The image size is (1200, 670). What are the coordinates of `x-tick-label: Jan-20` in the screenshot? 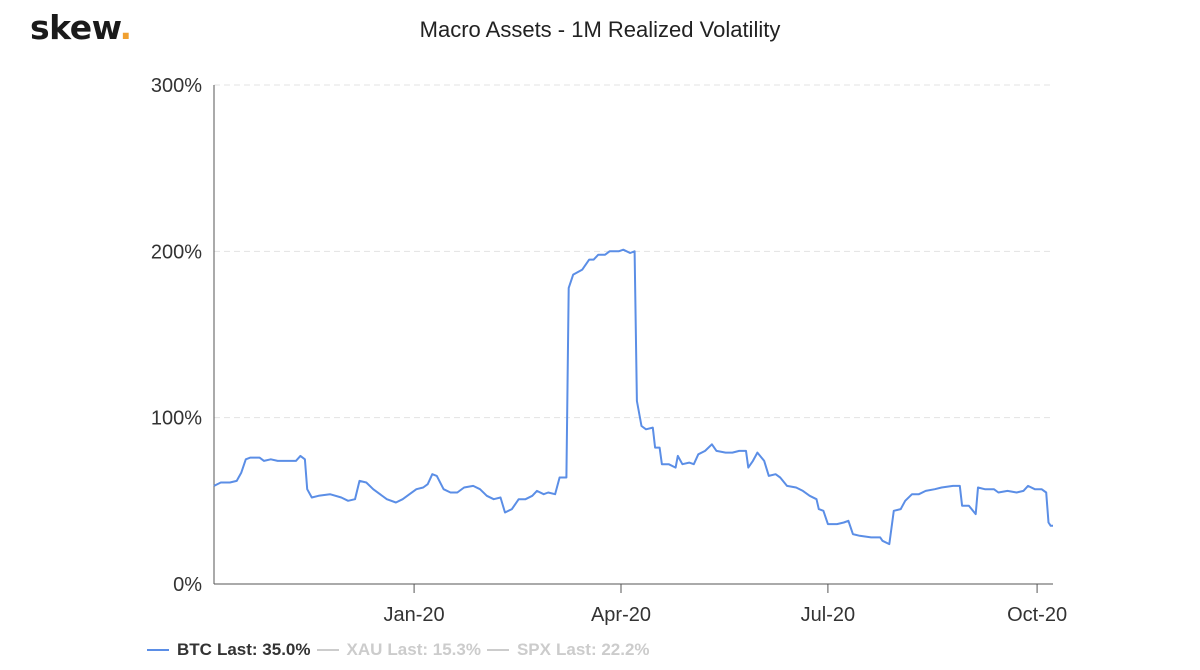 It's located at (414, 615).